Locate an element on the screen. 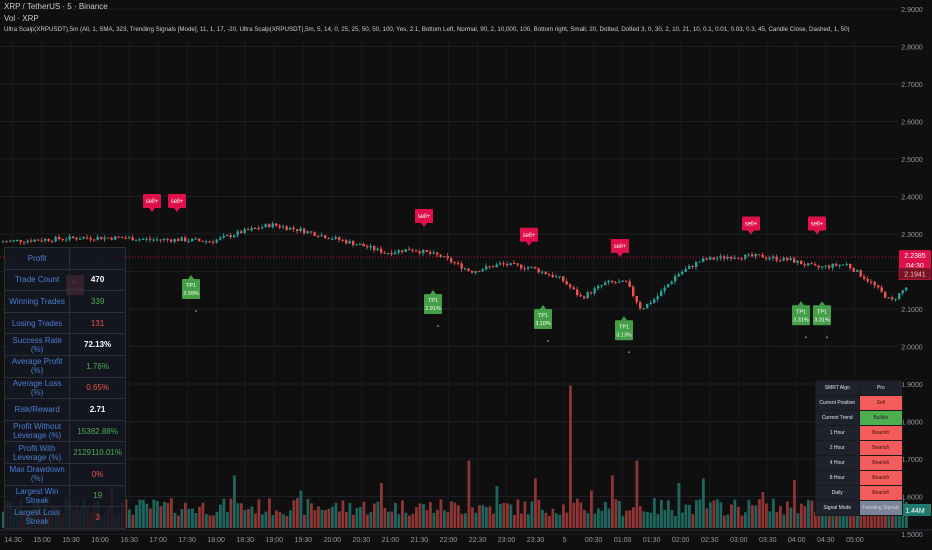 Image resolution: width=932 pixels, height=550 pixels. volume-tag is located at coordinates (915, 510).